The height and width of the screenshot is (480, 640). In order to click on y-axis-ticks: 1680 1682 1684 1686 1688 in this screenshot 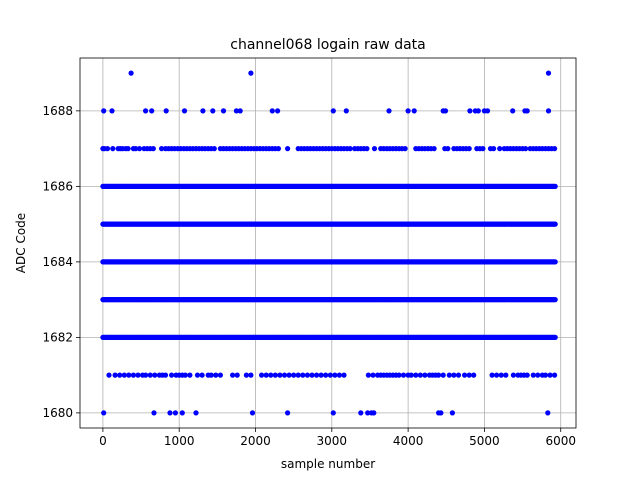, I will do `click(61, 262)`.